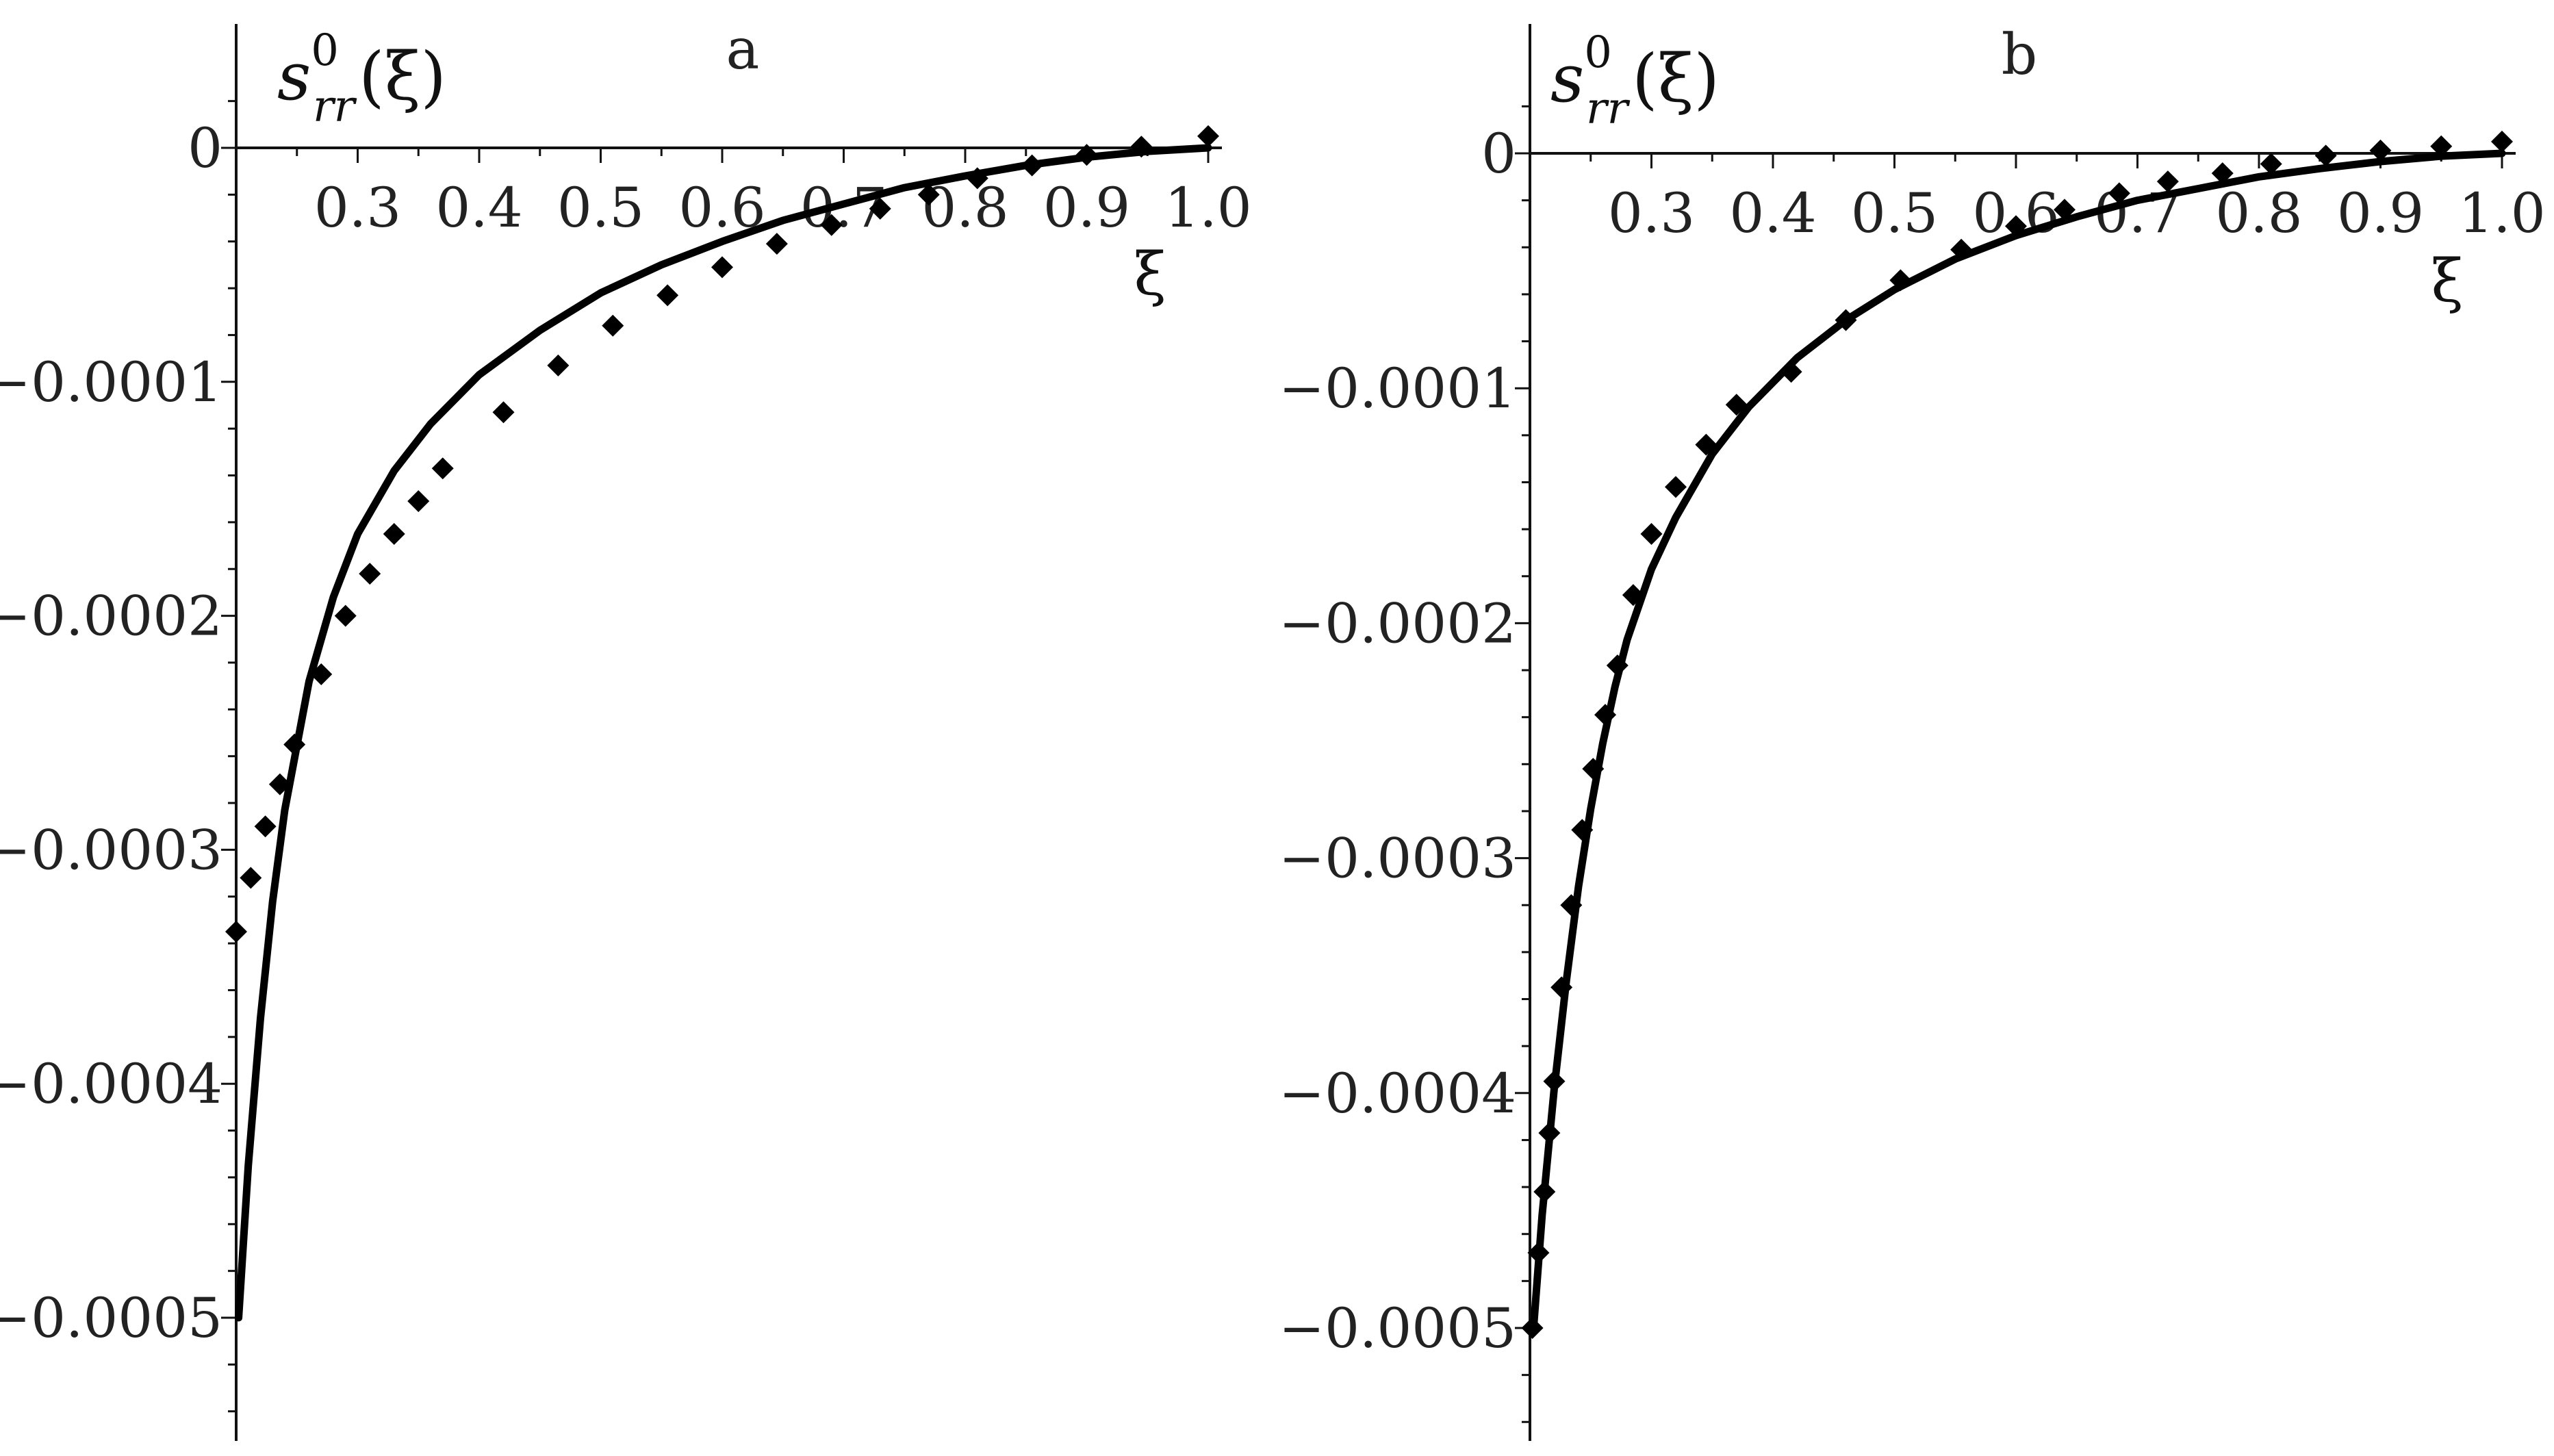 This screenshot has width=2554, height=1456. I want to click on panel-label-b: b, so click(2020, 55).